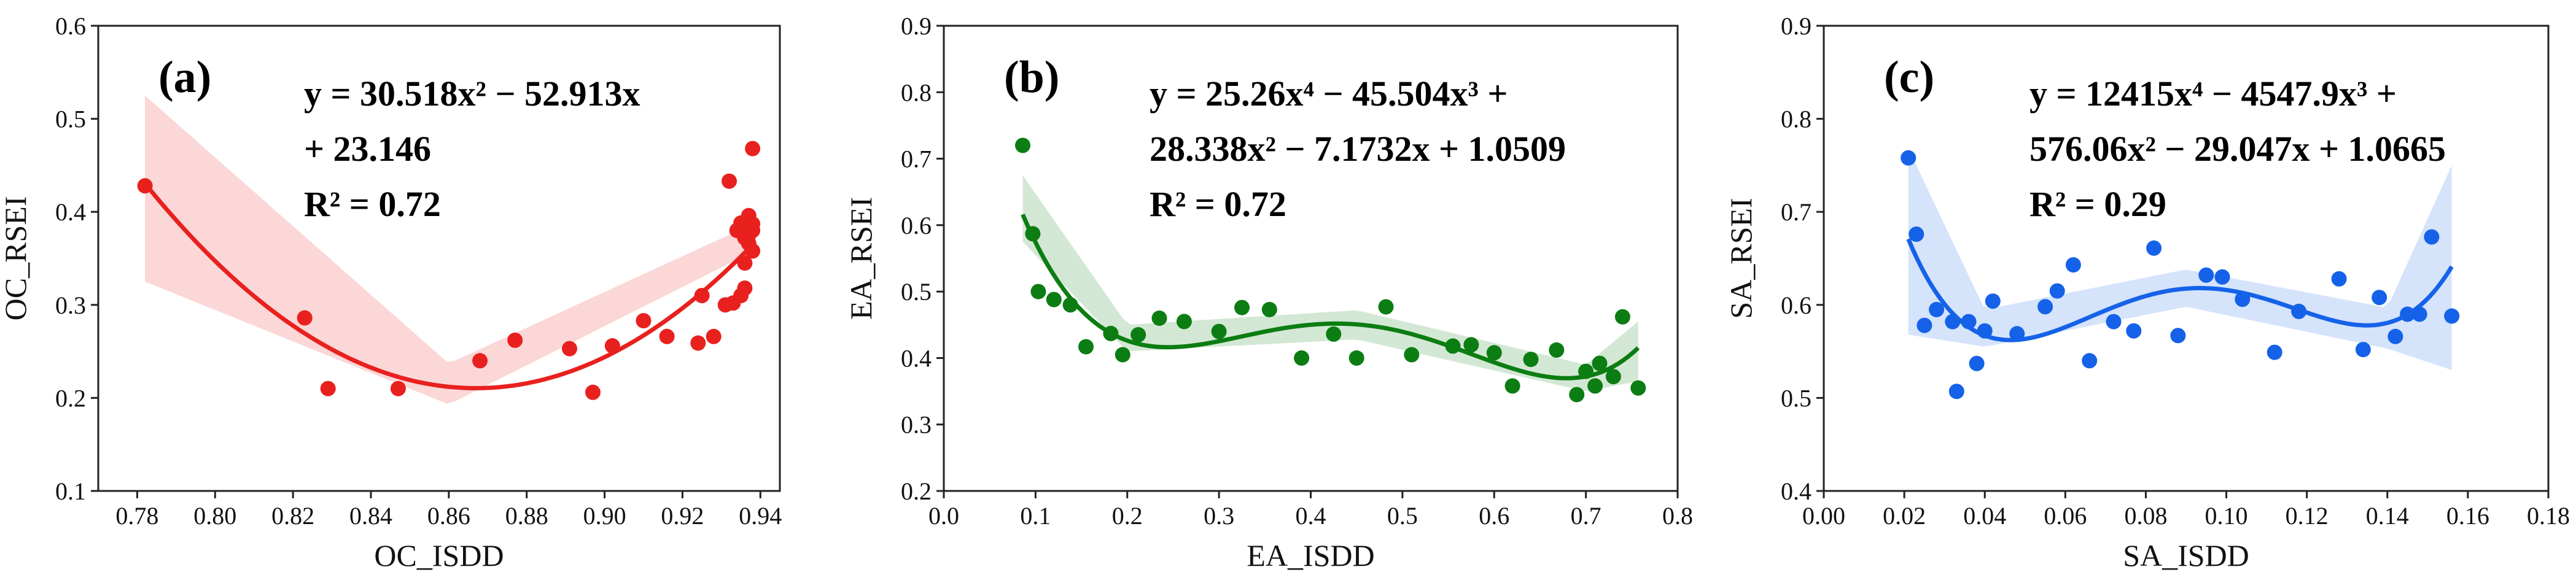 The width and height of the screenshot is (2576, 583). I want to click on y-tick-label: 0.2, so click(70, 398).